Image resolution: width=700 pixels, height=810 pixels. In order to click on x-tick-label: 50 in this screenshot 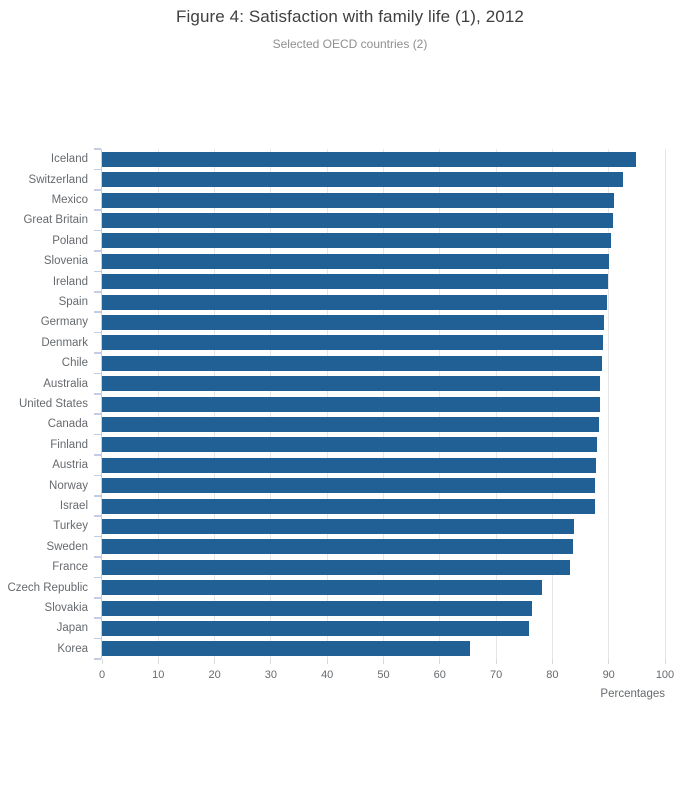, I will do `click(383, 675)`.